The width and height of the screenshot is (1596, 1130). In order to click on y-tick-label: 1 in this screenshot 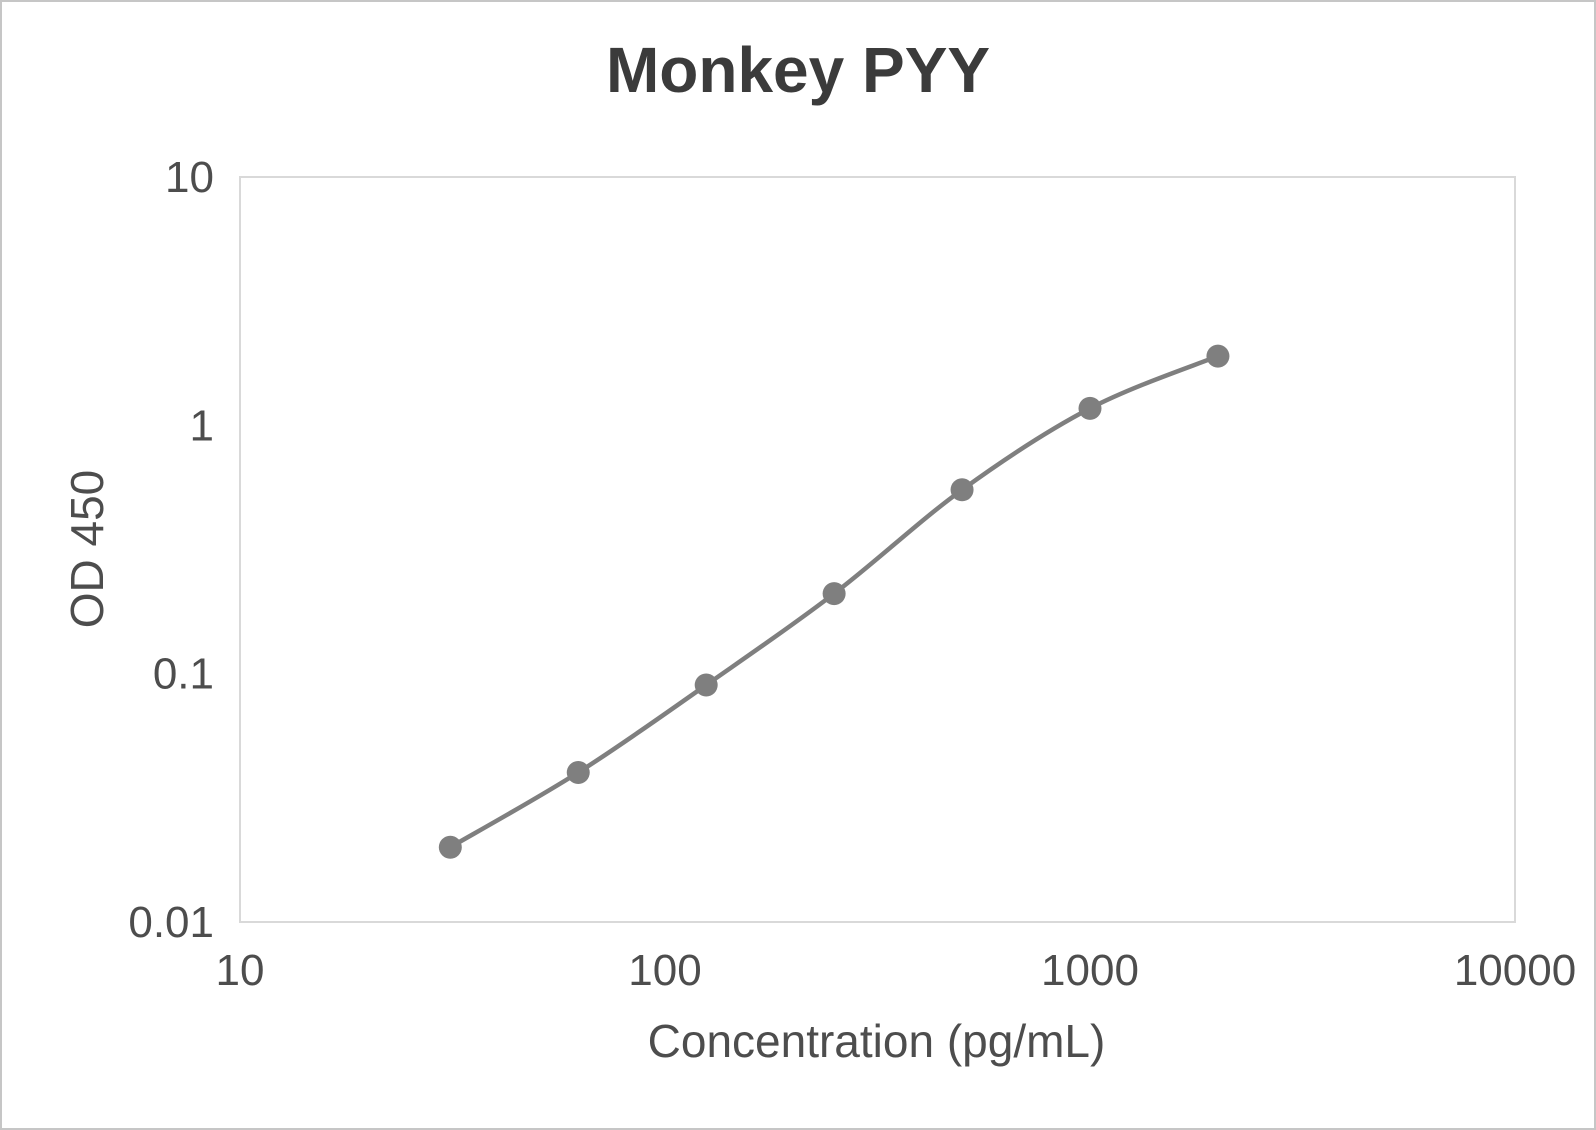, I will do `click(202, 425)`.